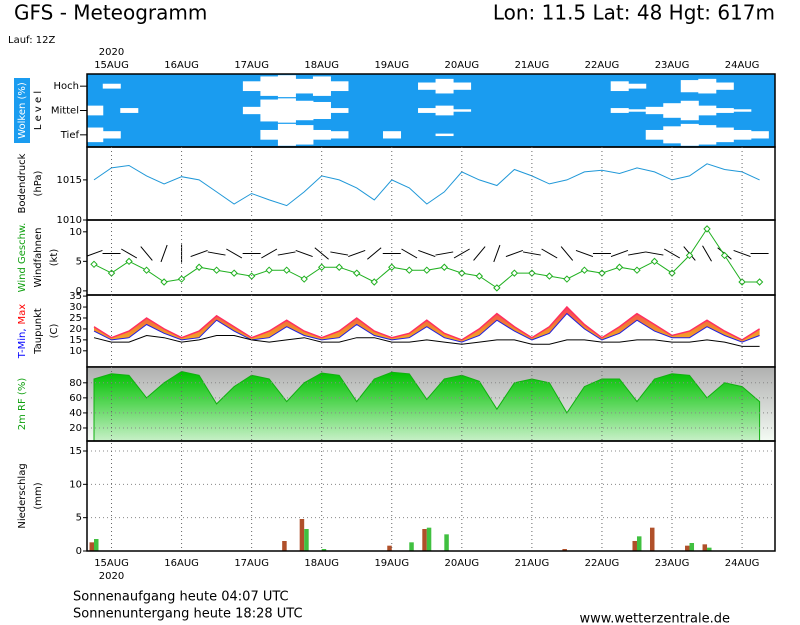  Describe the element at coordinates (188, 614) in the screenshot. I see `sunset: Sonnenuntergang heute 18:28 UTC` at that location.